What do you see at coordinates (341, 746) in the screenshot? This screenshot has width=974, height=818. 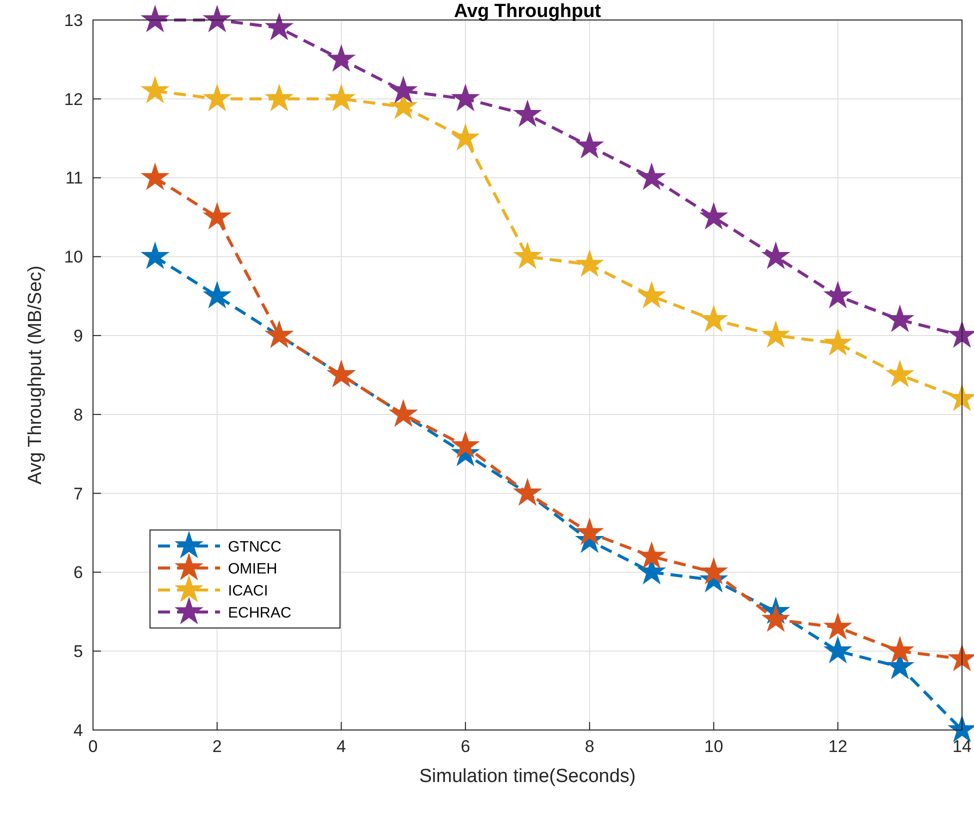 I see `x-tick-label: 4` at bounding box center [341, 746].